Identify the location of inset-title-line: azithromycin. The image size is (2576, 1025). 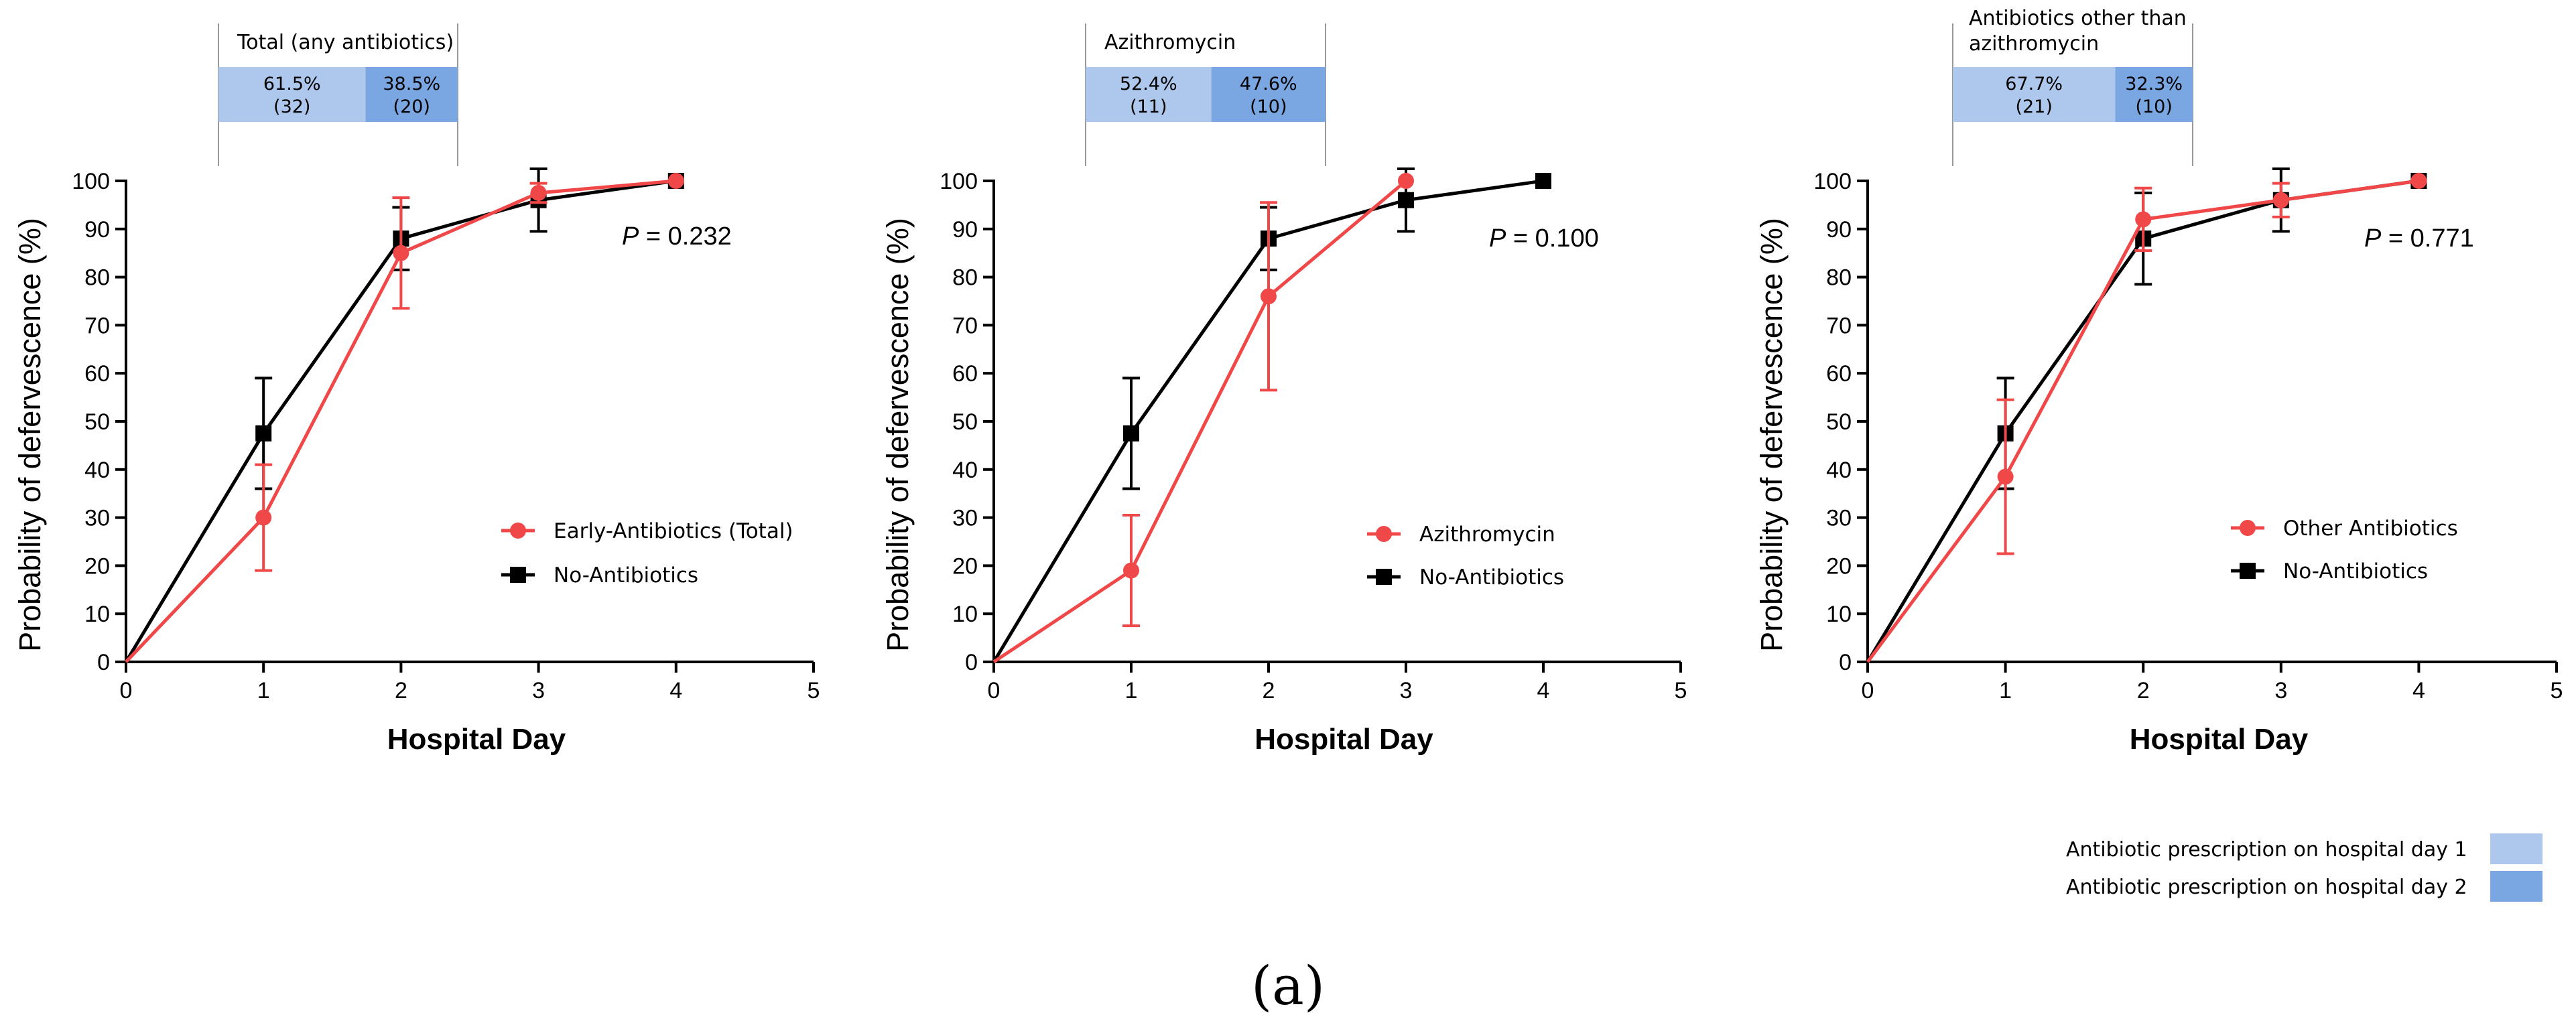
(2034, 44).